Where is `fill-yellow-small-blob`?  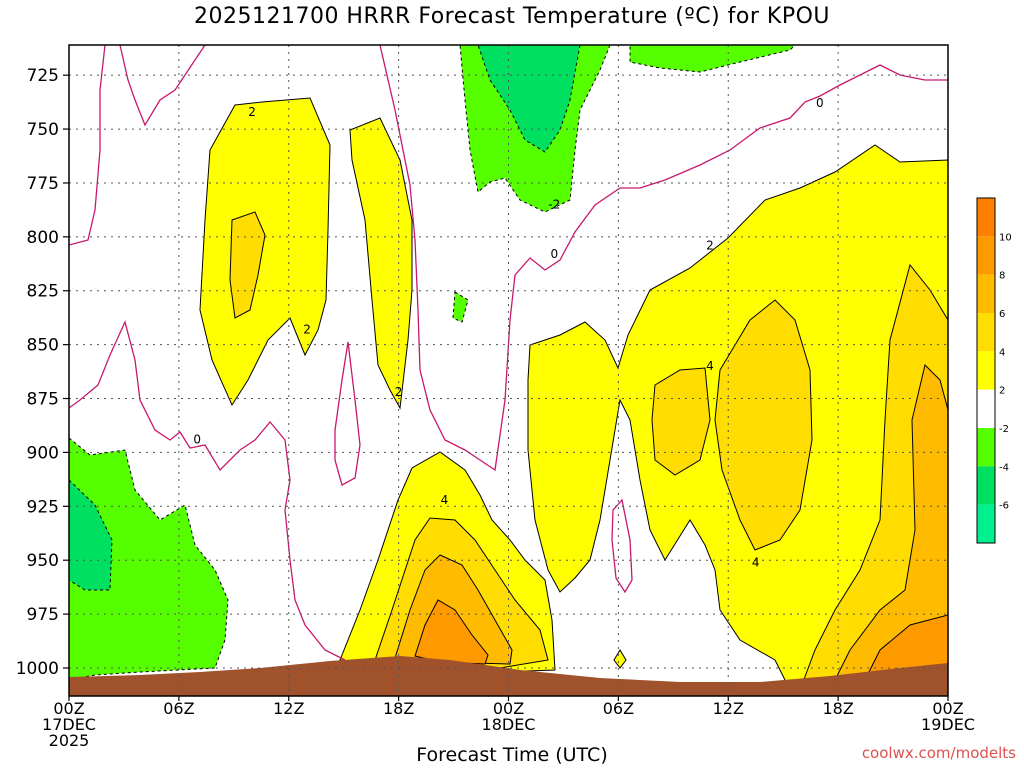 fill-yellow-small-blob is located at coordinates (620, 659).